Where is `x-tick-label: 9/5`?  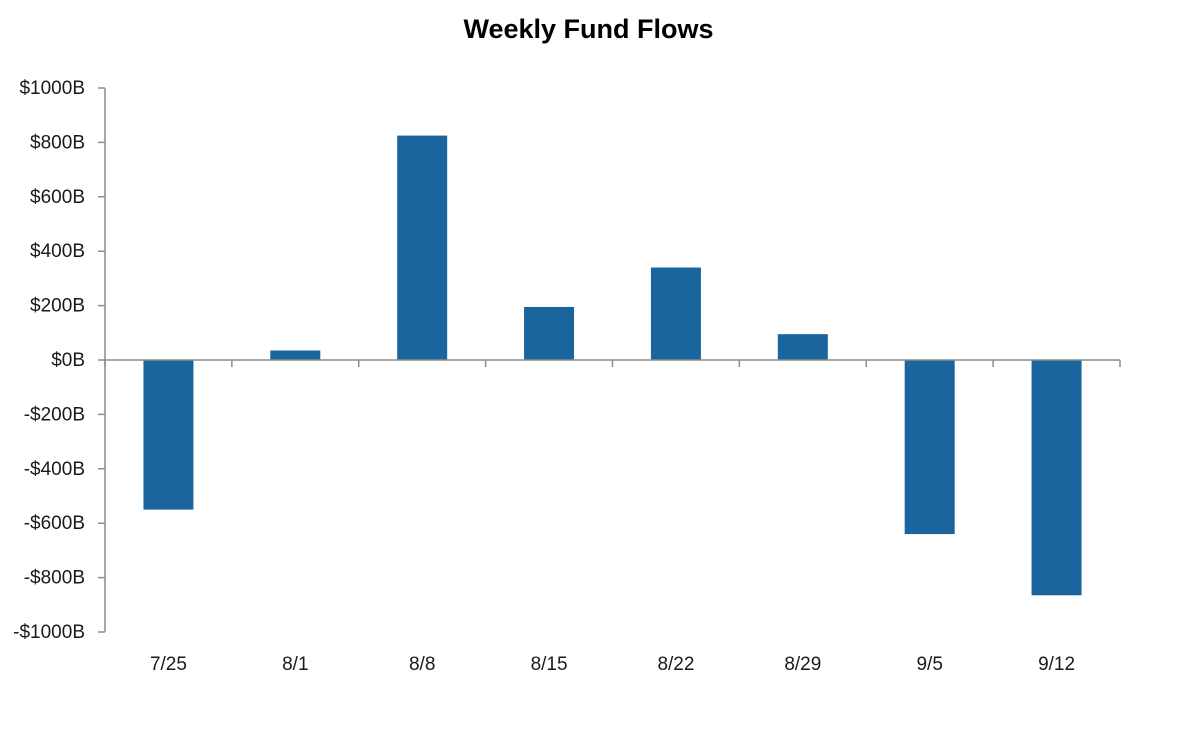
x-tick-label: 9/5 is located at coordinates (929, 664).